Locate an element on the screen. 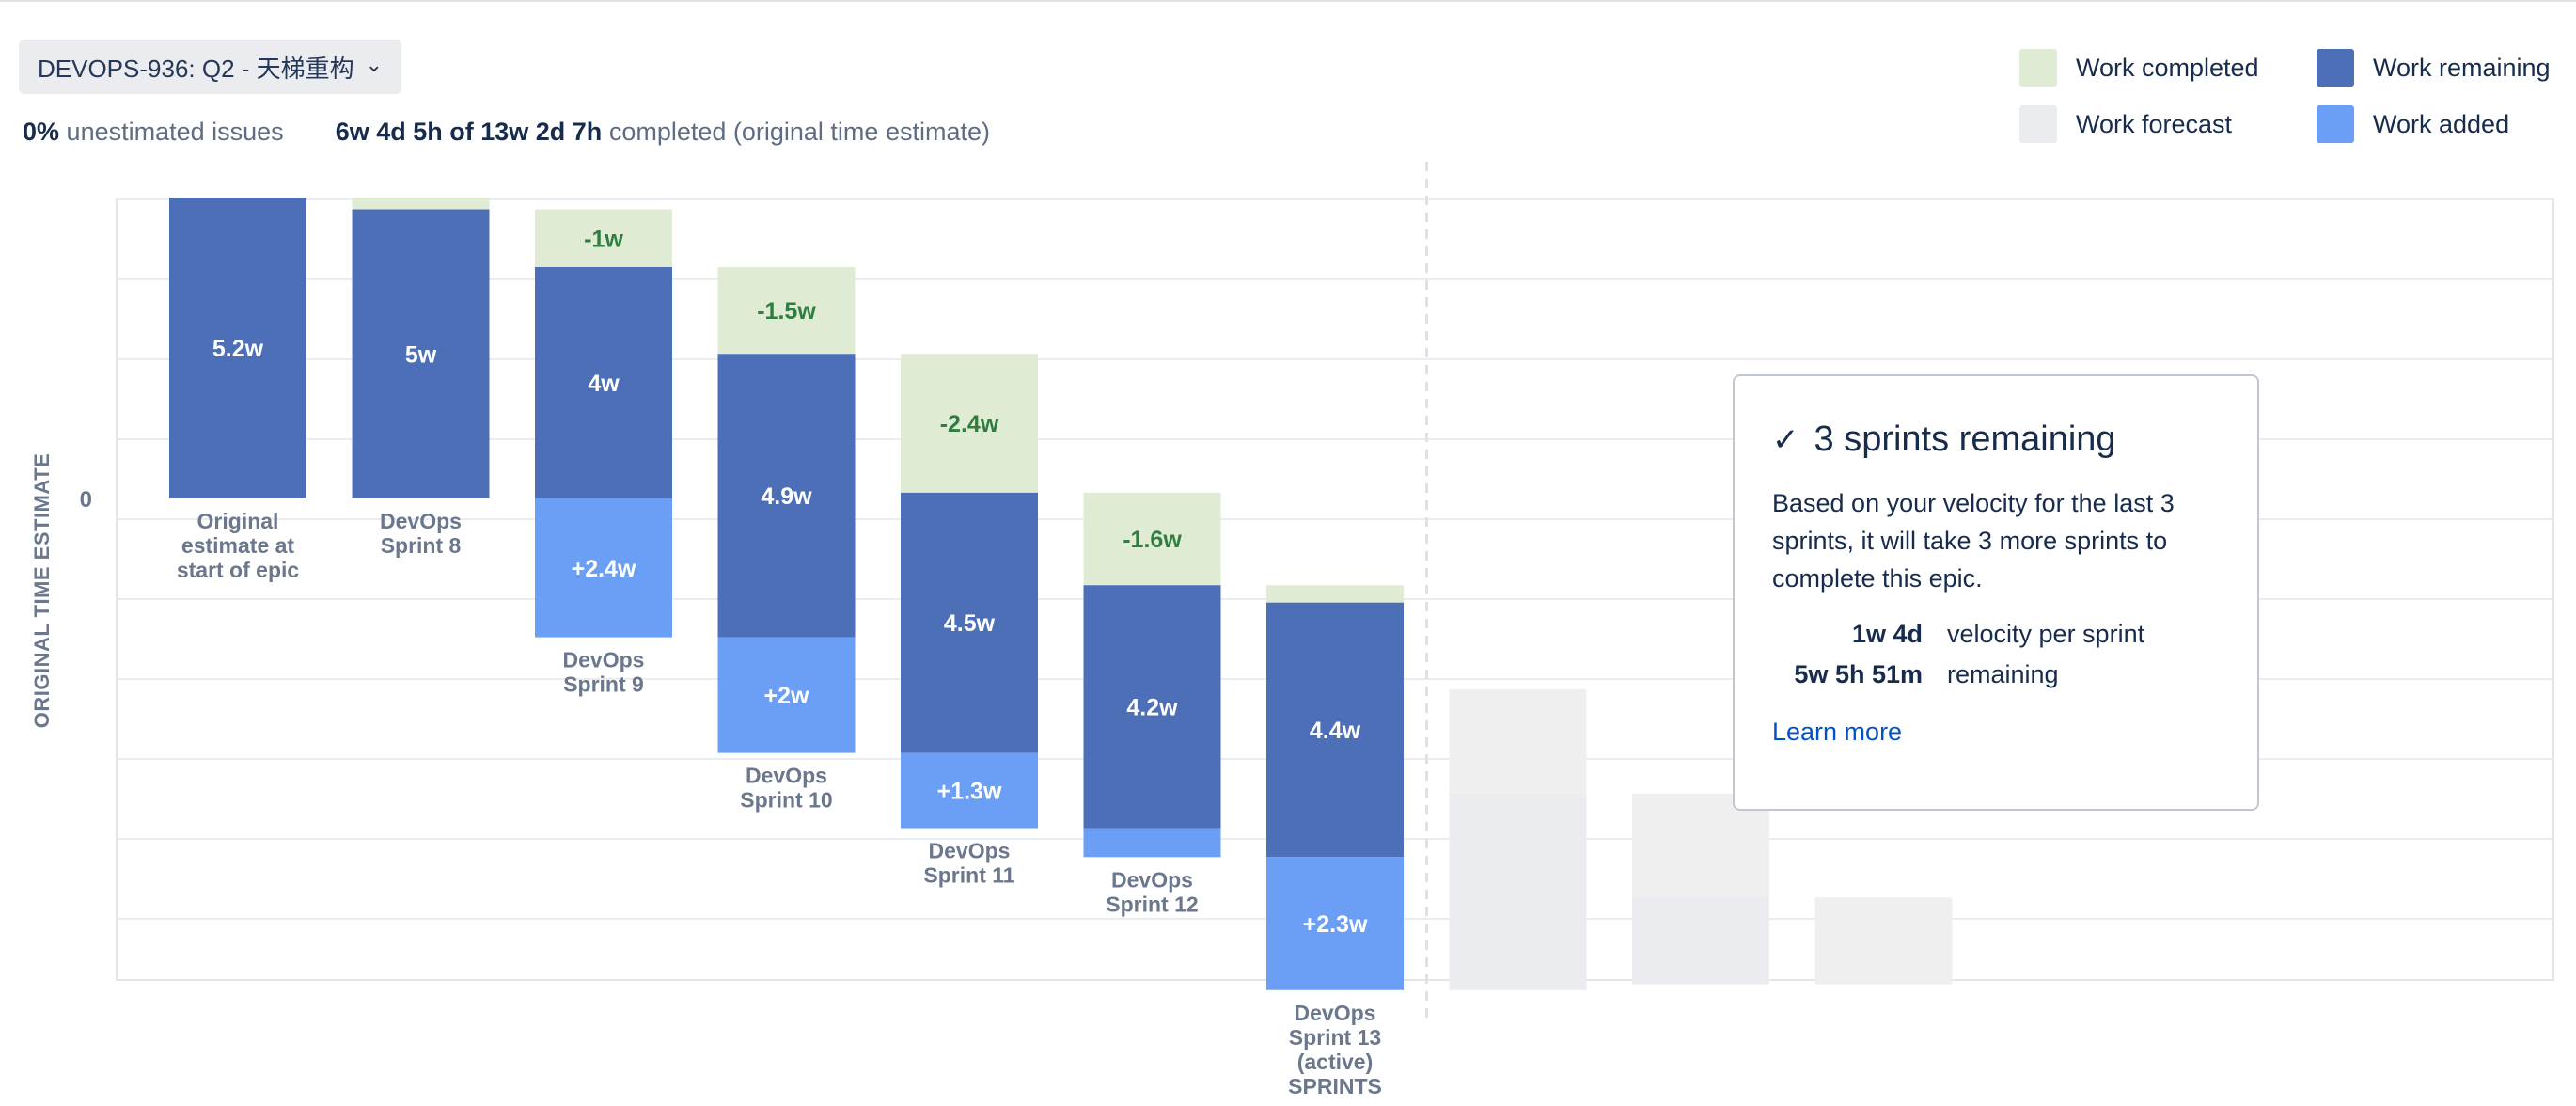 This screenshot has height=1106, width=2576. epic-select-label: DEVOPS-936: Q2 - 天梯重构 is located at coordinates (196, 68).